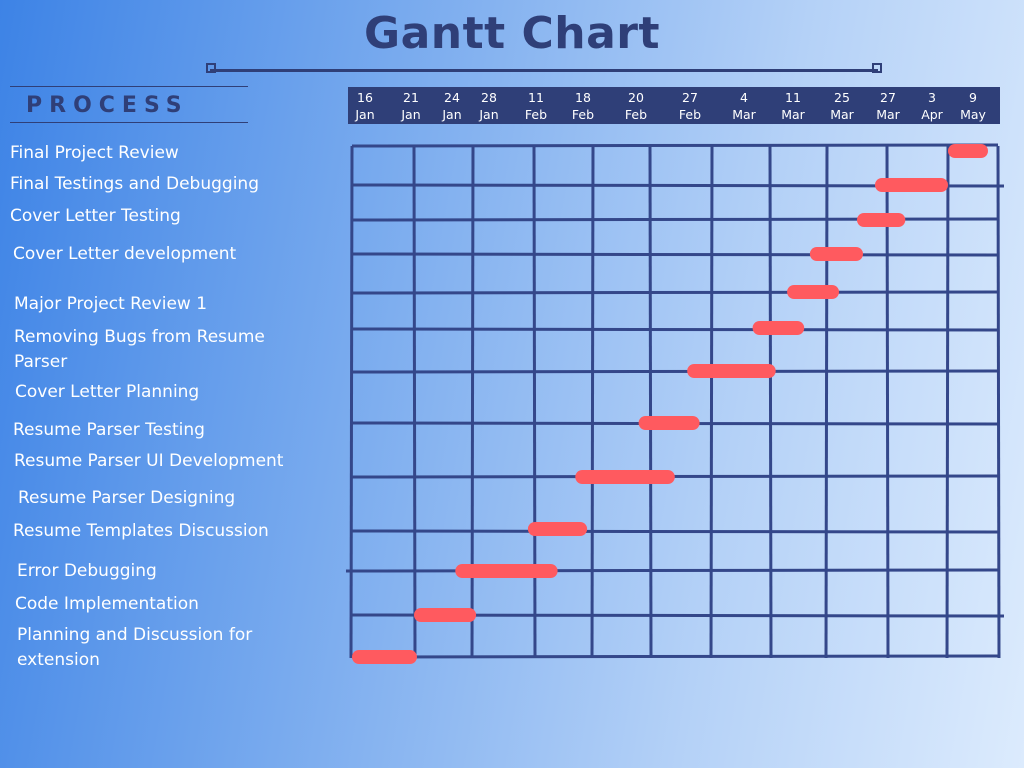 This screenshot has width=1024, height=768. What do you see at coordinates (107, 604) in the screenshot?
I see `task-label: Code Implementation` at bounding box center [107, 604].